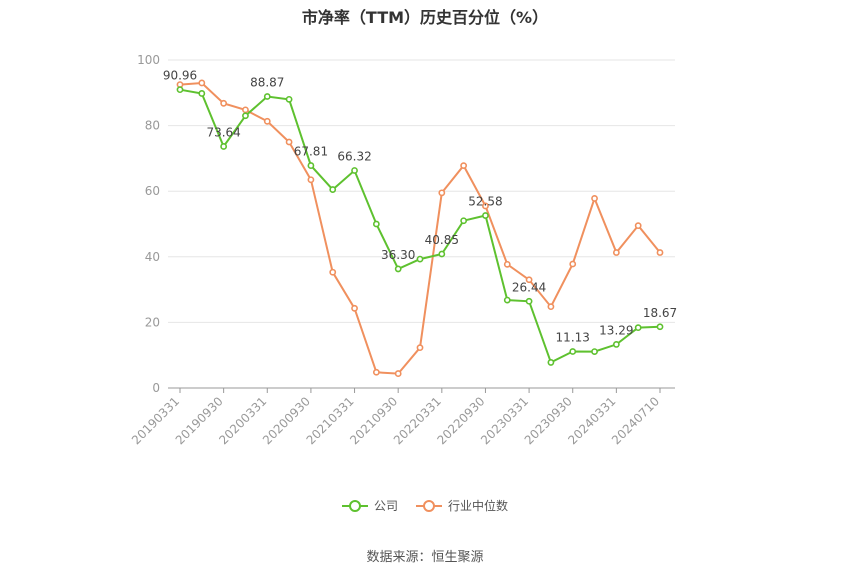  What do you see at coordinates (223, 132) in the screenshot?
I see `data-label: 73.64` at bounding box center [223, 132].